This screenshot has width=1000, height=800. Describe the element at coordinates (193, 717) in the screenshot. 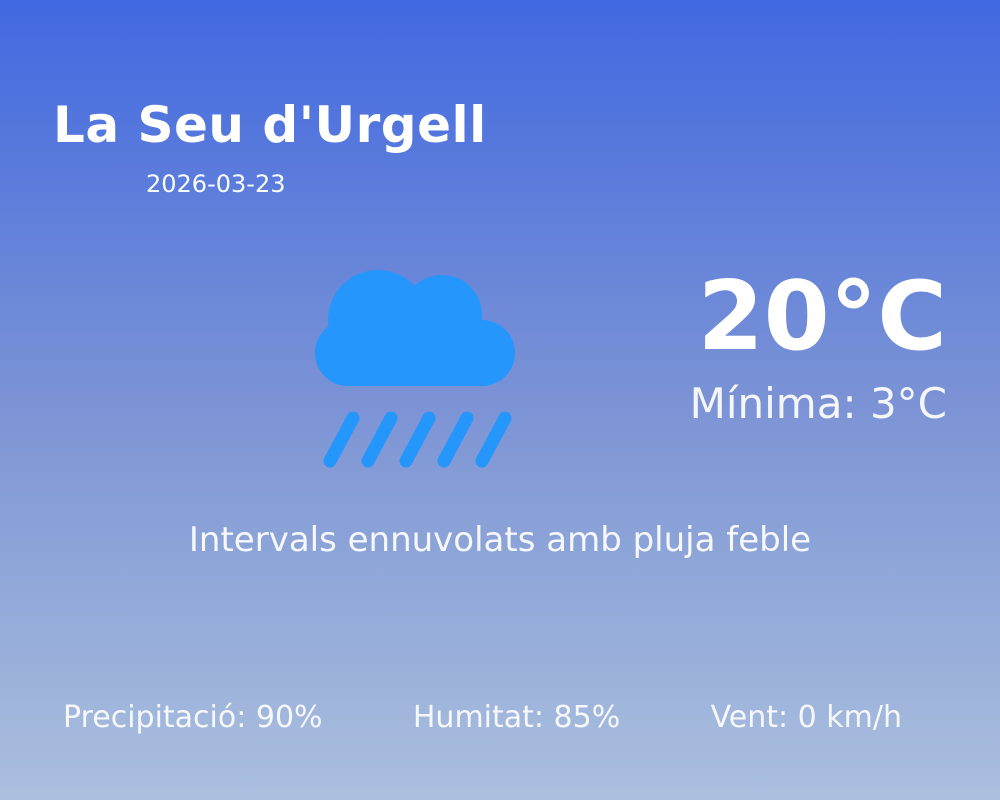

I see `precipitation-stat: Precipitació: 90%` at that location.